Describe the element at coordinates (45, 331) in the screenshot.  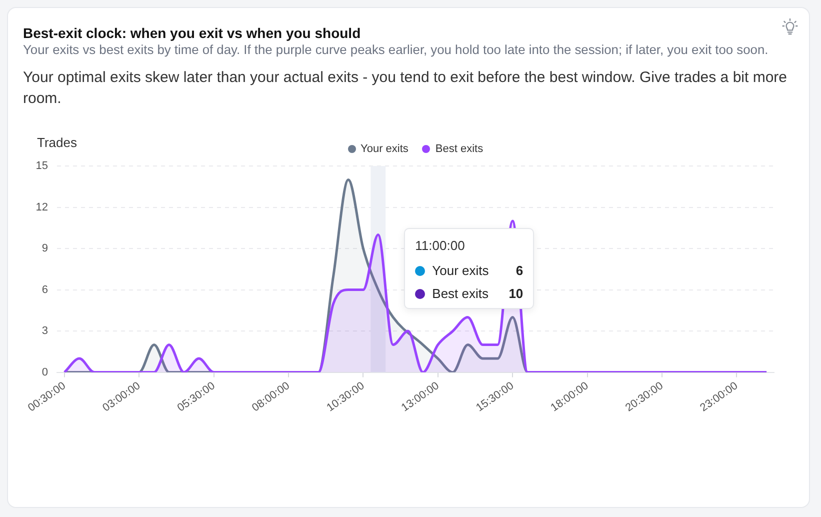
I see `y-tick-label: 3` at that location.